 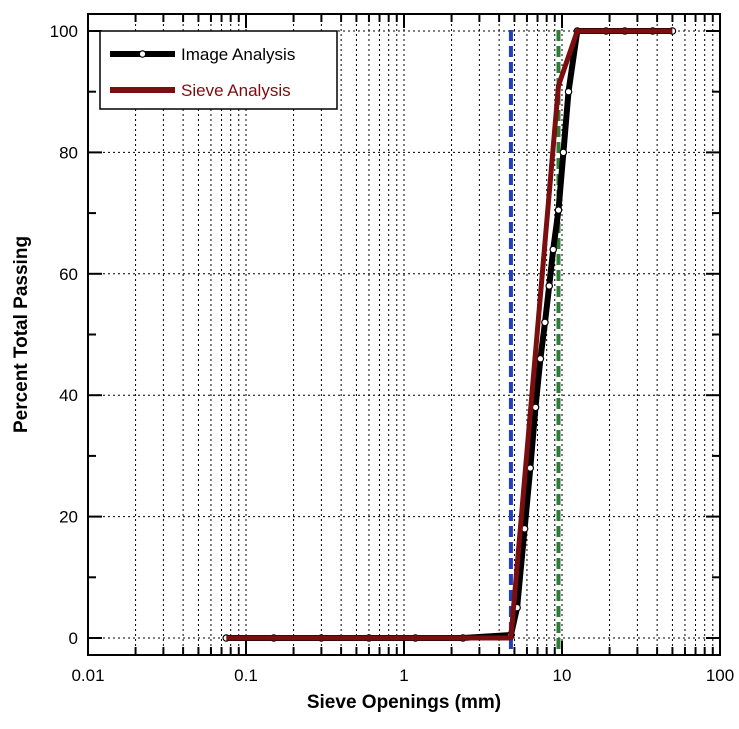 I want to click on legend-marker-image-analysis, so click(x=142, y=54).